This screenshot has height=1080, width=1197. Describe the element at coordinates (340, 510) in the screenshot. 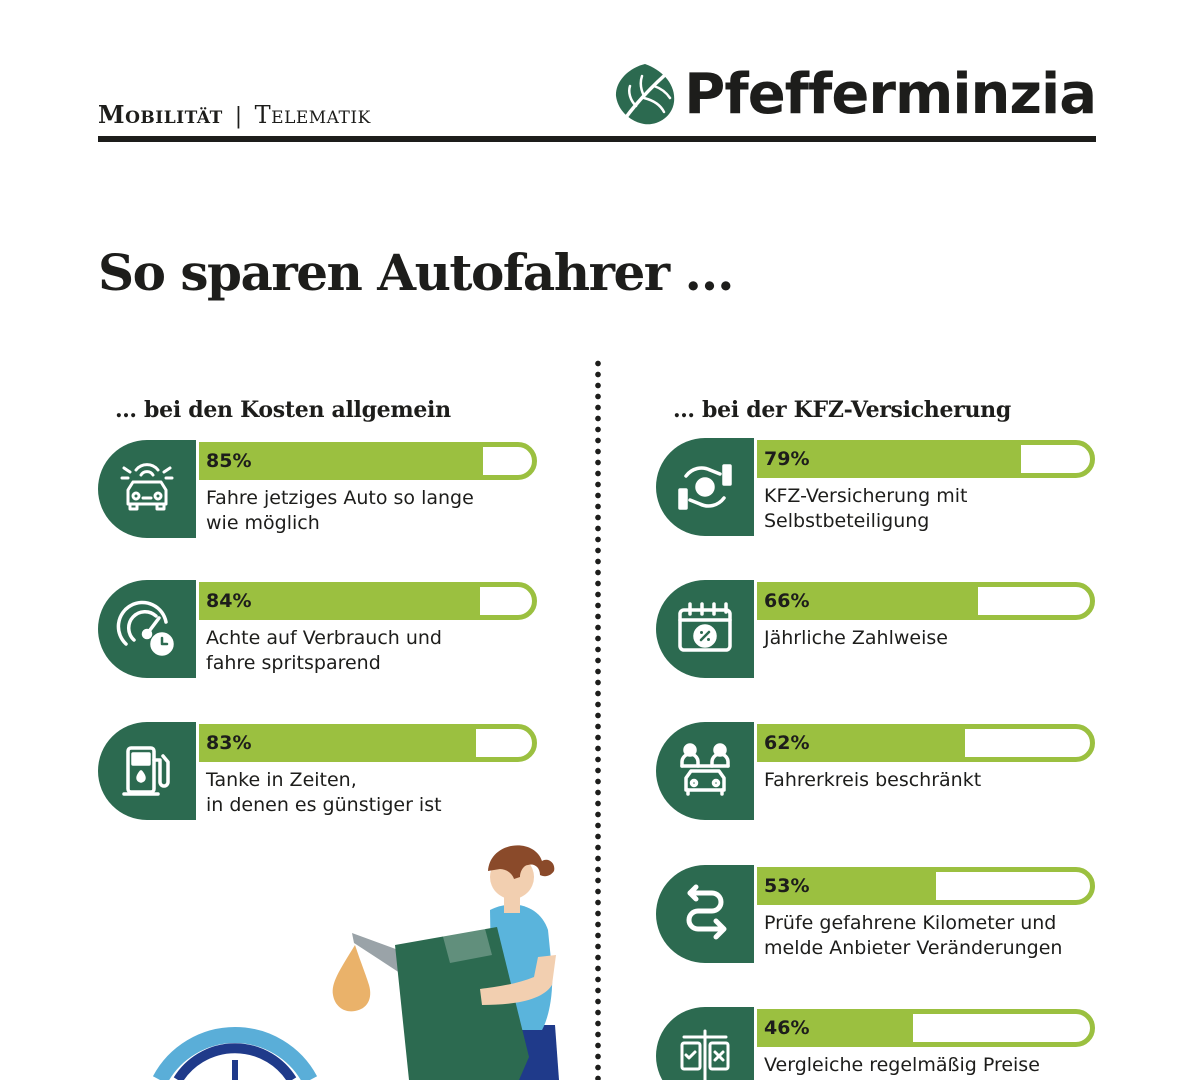

I see `stat-label: Fahre jetziges Auto so lange wie möglich` at that location.